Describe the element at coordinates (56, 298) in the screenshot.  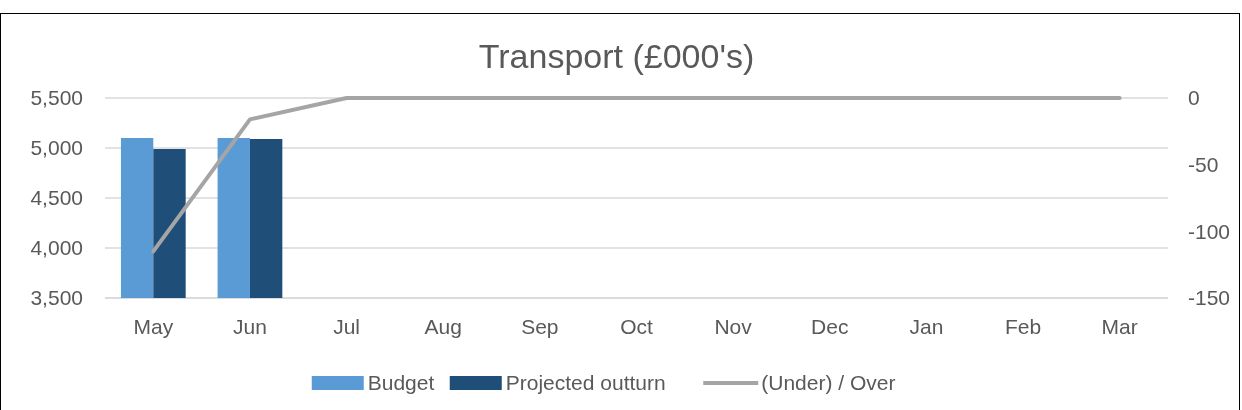
I see `y-tick-label: 3,500` at that location.